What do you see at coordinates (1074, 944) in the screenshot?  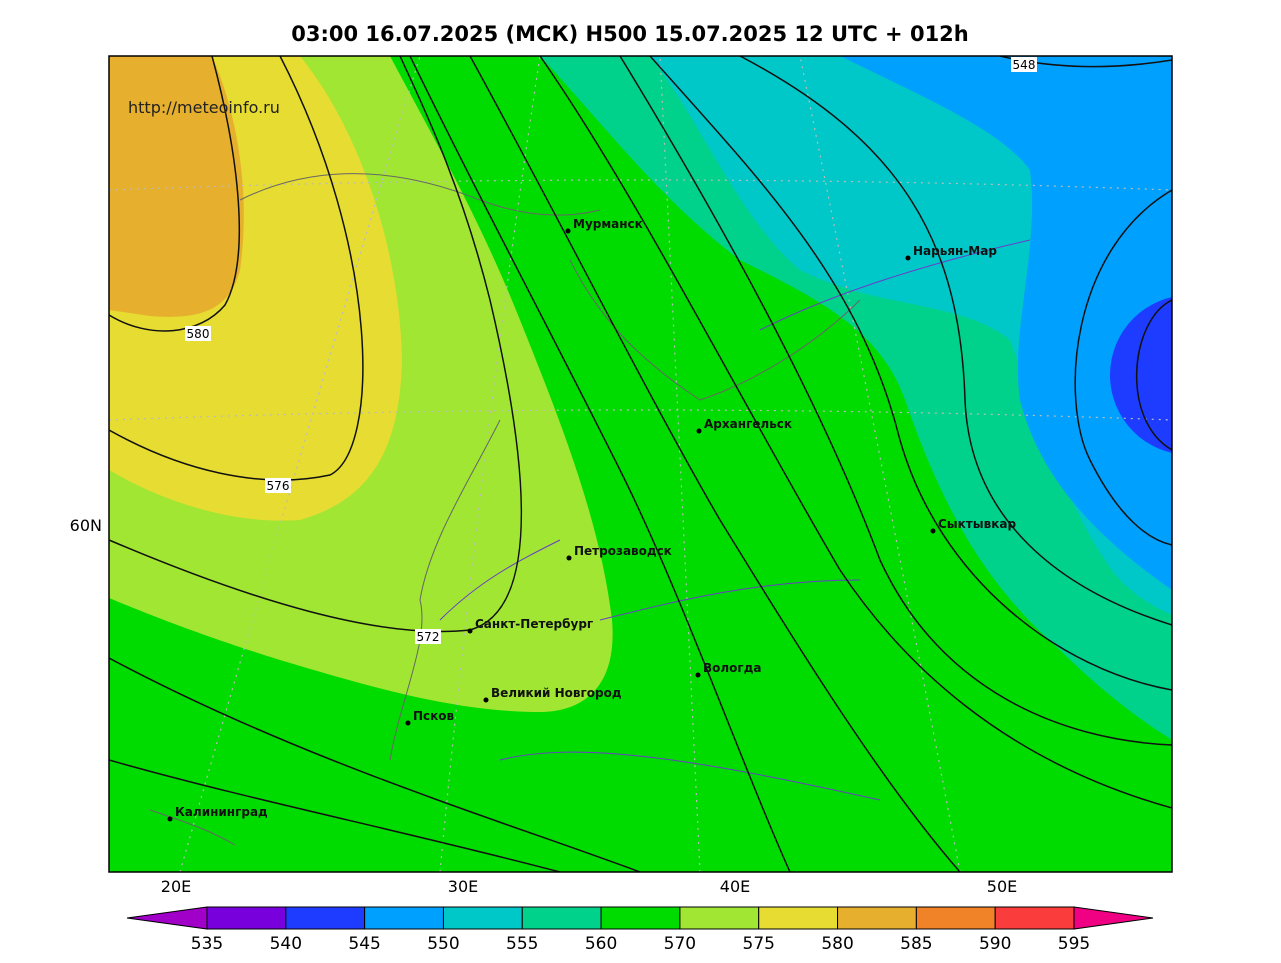 I see `colorbar-label: 595` at bounding box center [1074, 944].